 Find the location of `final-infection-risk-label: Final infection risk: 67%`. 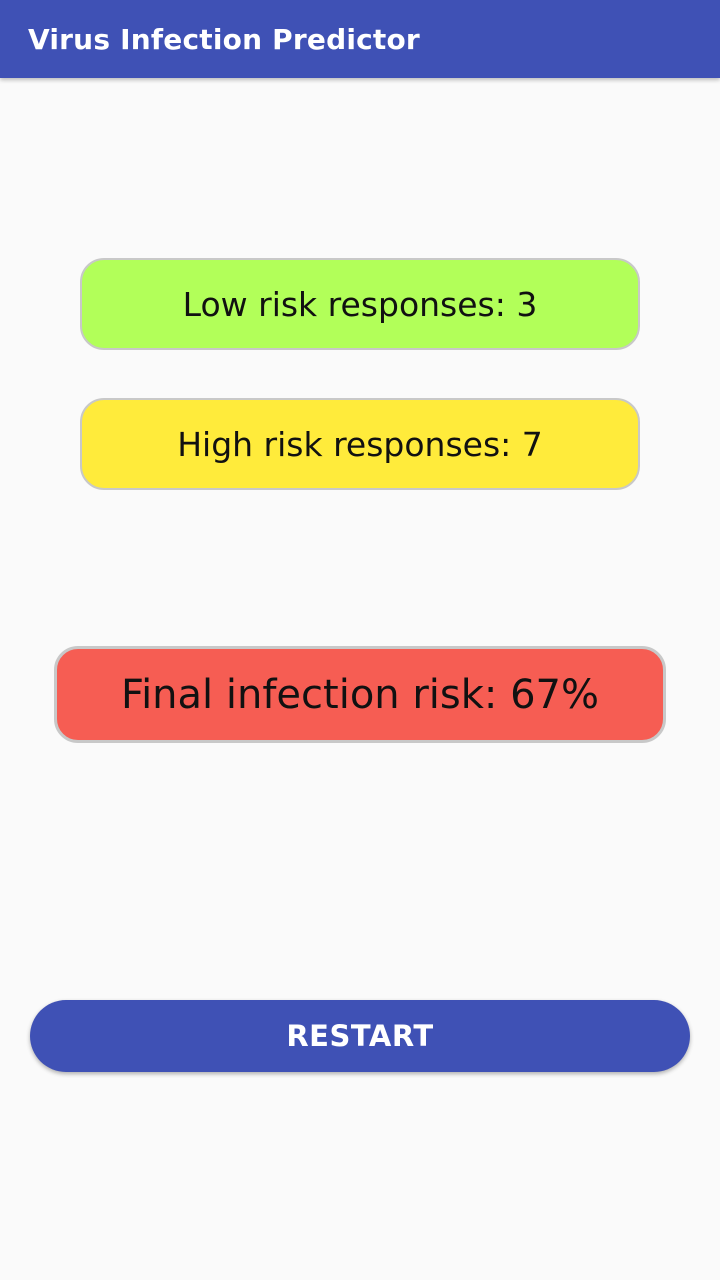

final-infection-risk-label: Final infection risk: 67% is located at coordinates (360, 694).